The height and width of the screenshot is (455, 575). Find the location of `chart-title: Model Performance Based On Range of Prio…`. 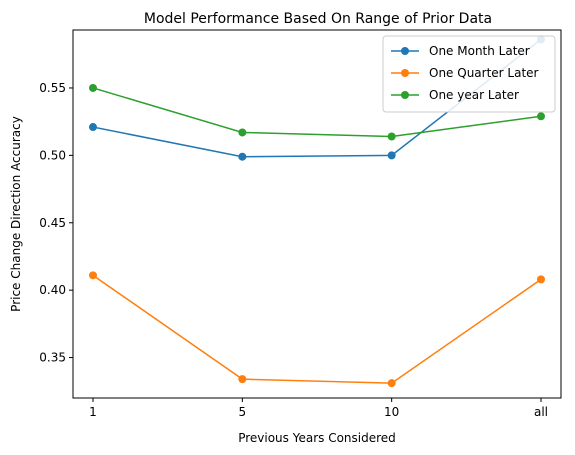

chart-title: Model Performance Based On Range of Prio… is located at coordinates (318, 19).